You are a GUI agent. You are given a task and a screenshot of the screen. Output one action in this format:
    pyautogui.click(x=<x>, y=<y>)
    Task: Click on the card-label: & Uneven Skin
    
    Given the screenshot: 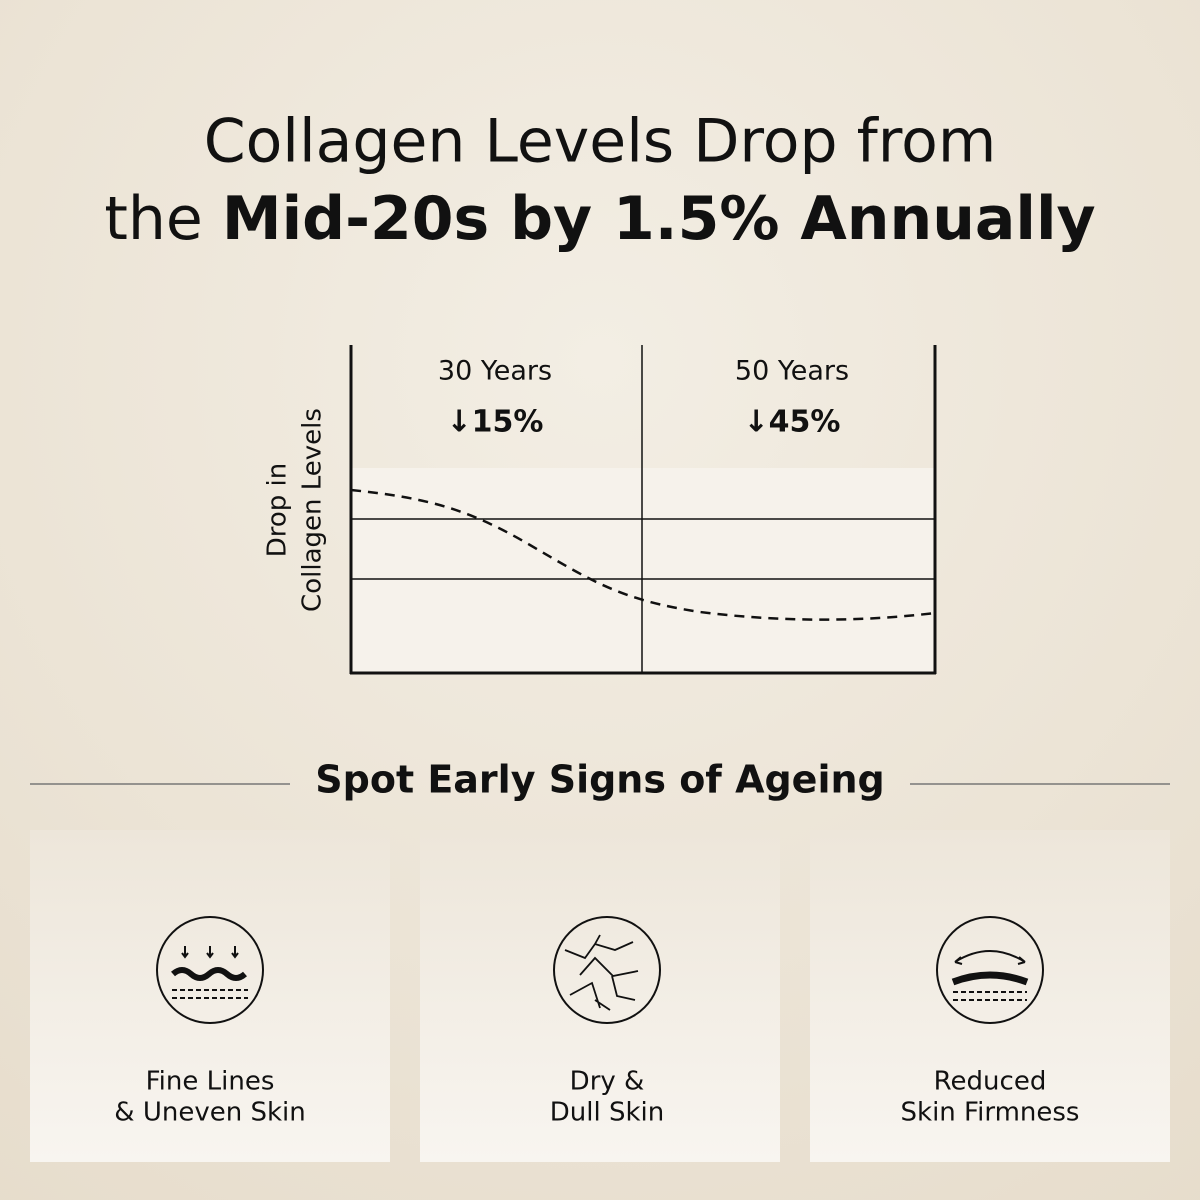 What is the action you would take?
    pyautogui.click(x=209, y=1113)
    